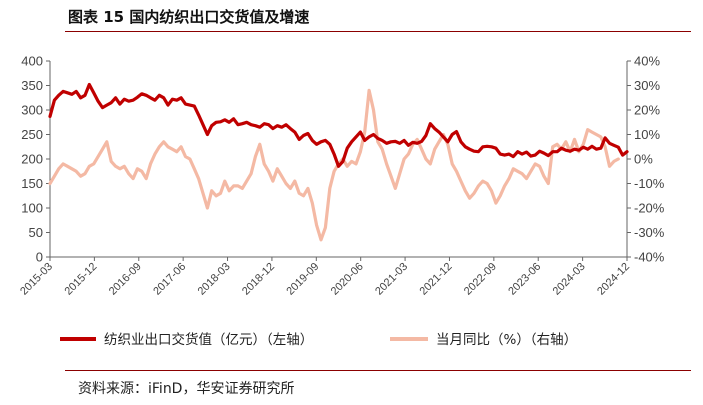 The image size is (703, 405). Describe the element at coordinates (32, 134) in the screenshot. I see `y-left-tick-label: 250` at that location.